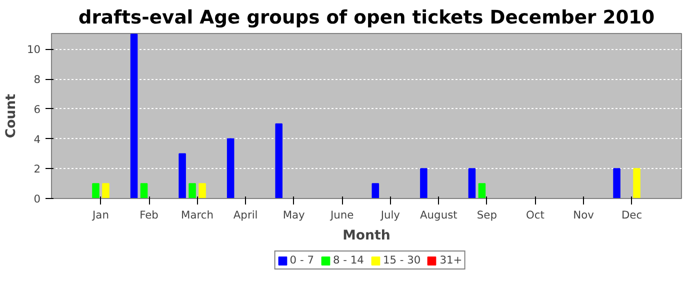  What do you see at coordinates (302, 260) in the screenshot?
I see `legend-label: 0 - 7` at bounding box center [302, 260].